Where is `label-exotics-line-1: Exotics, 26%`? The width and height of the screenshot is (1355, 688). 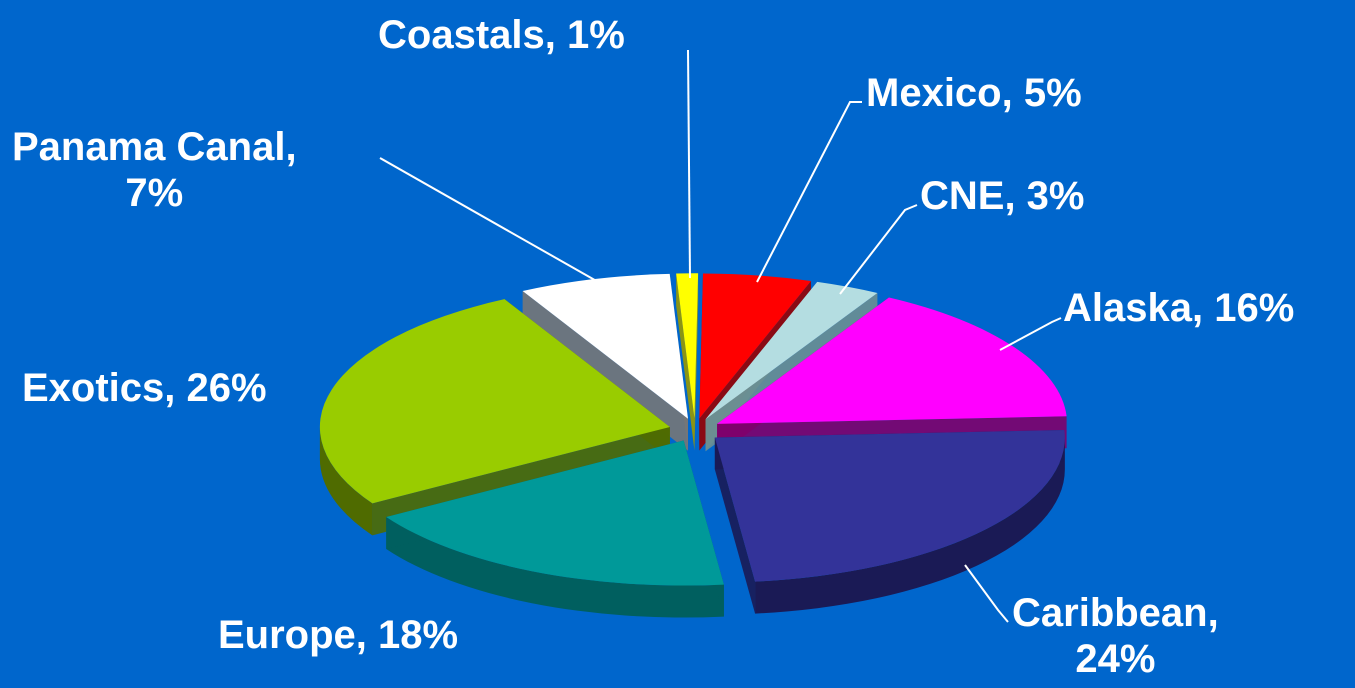
label-exotics-line-1: Exotics, 26% is located at coordinates (144, 388).